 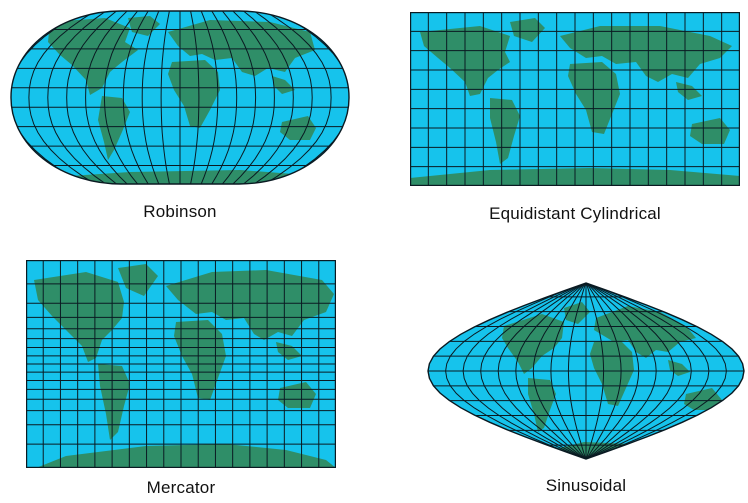 I want to click on antarctica, so click(x=186, y=456).